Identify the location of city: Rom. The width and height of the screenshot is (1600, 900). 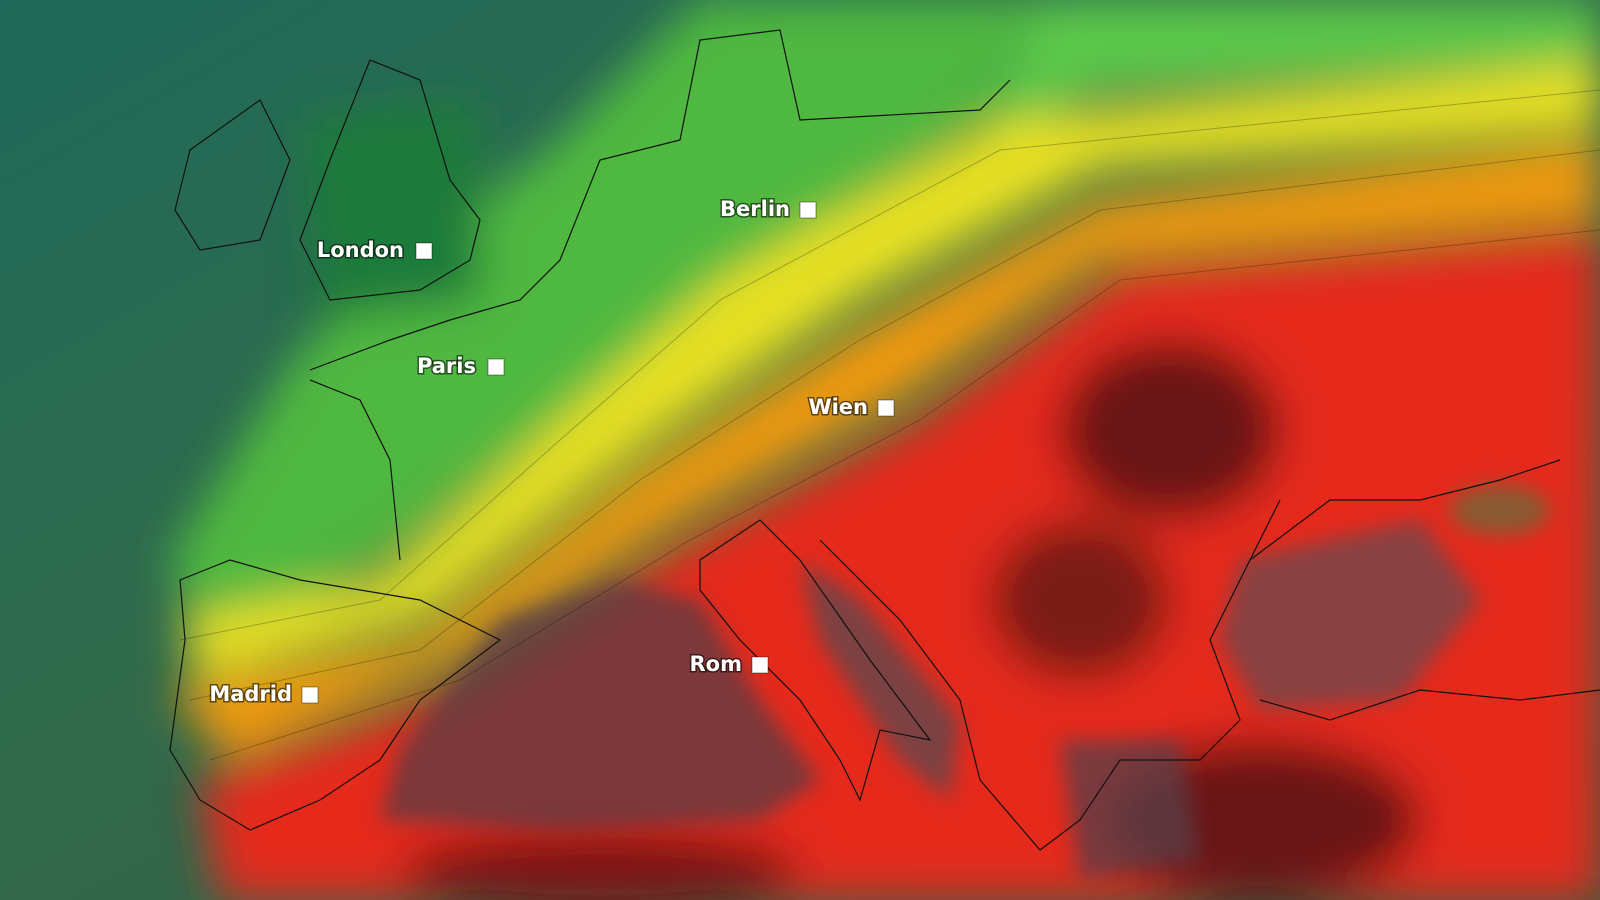
(728, 664).